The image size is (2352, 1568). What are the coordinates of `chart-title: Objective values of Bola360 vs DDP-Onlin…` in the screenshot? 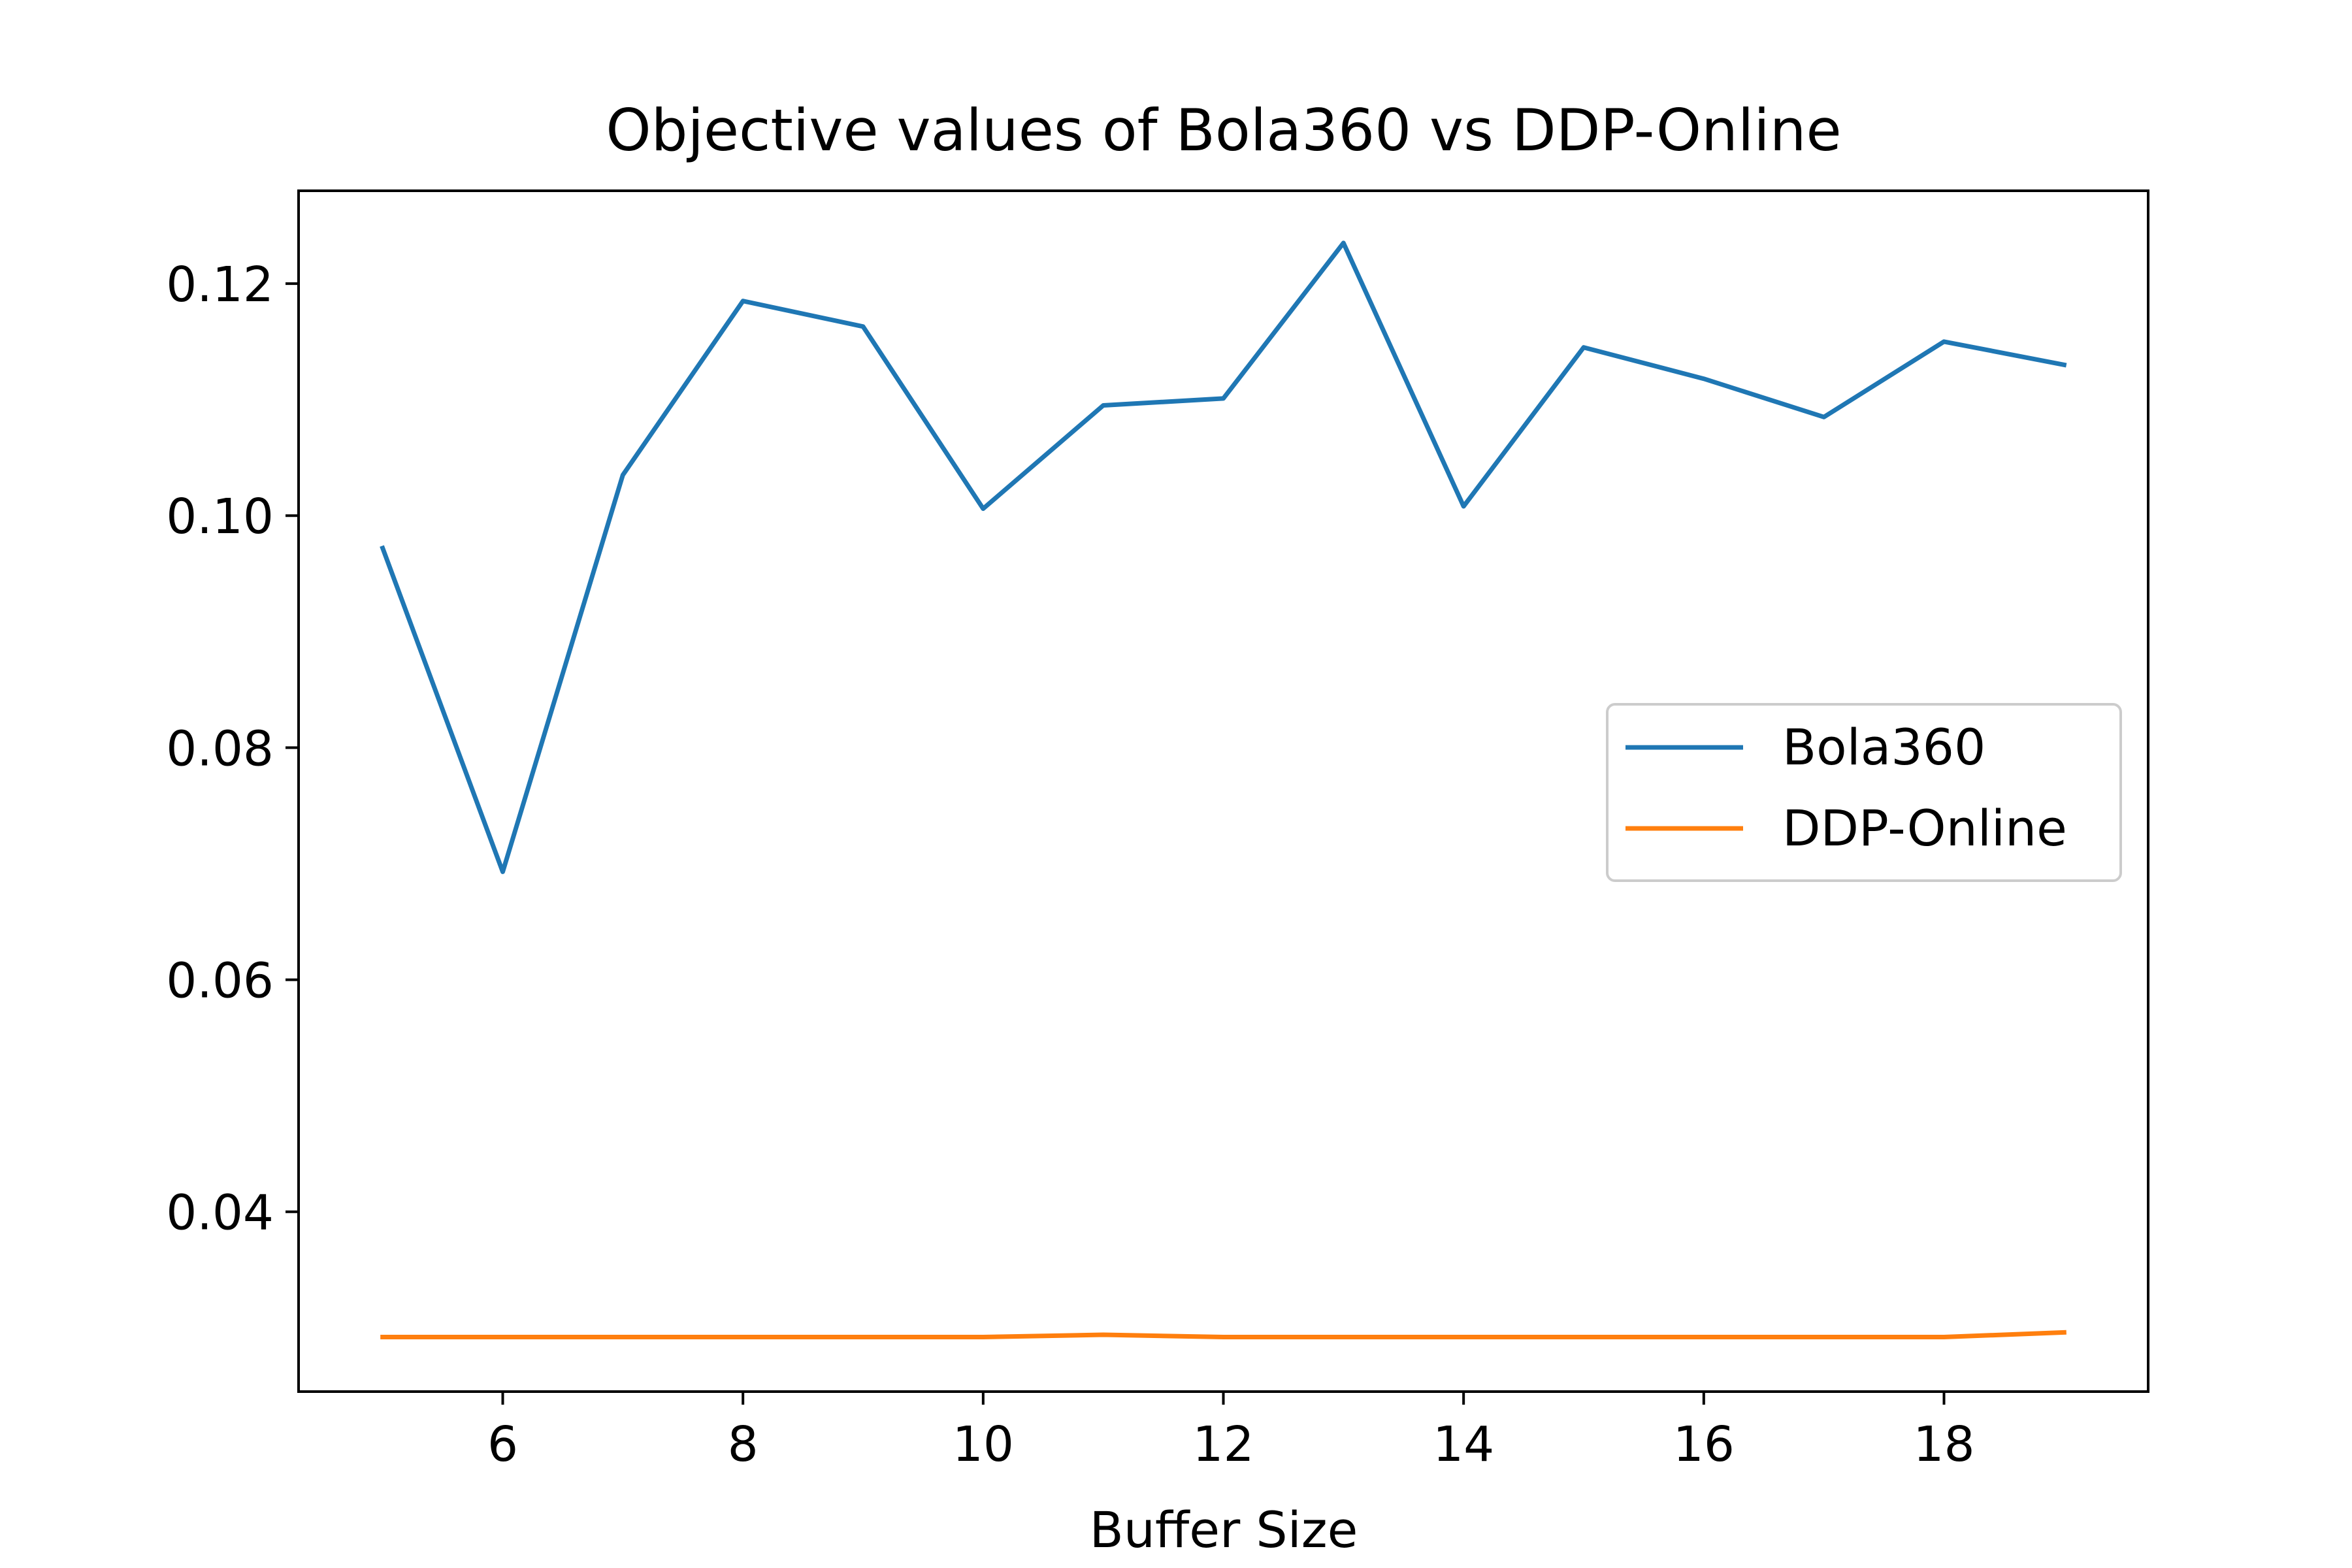 It's located at (1223, 130).